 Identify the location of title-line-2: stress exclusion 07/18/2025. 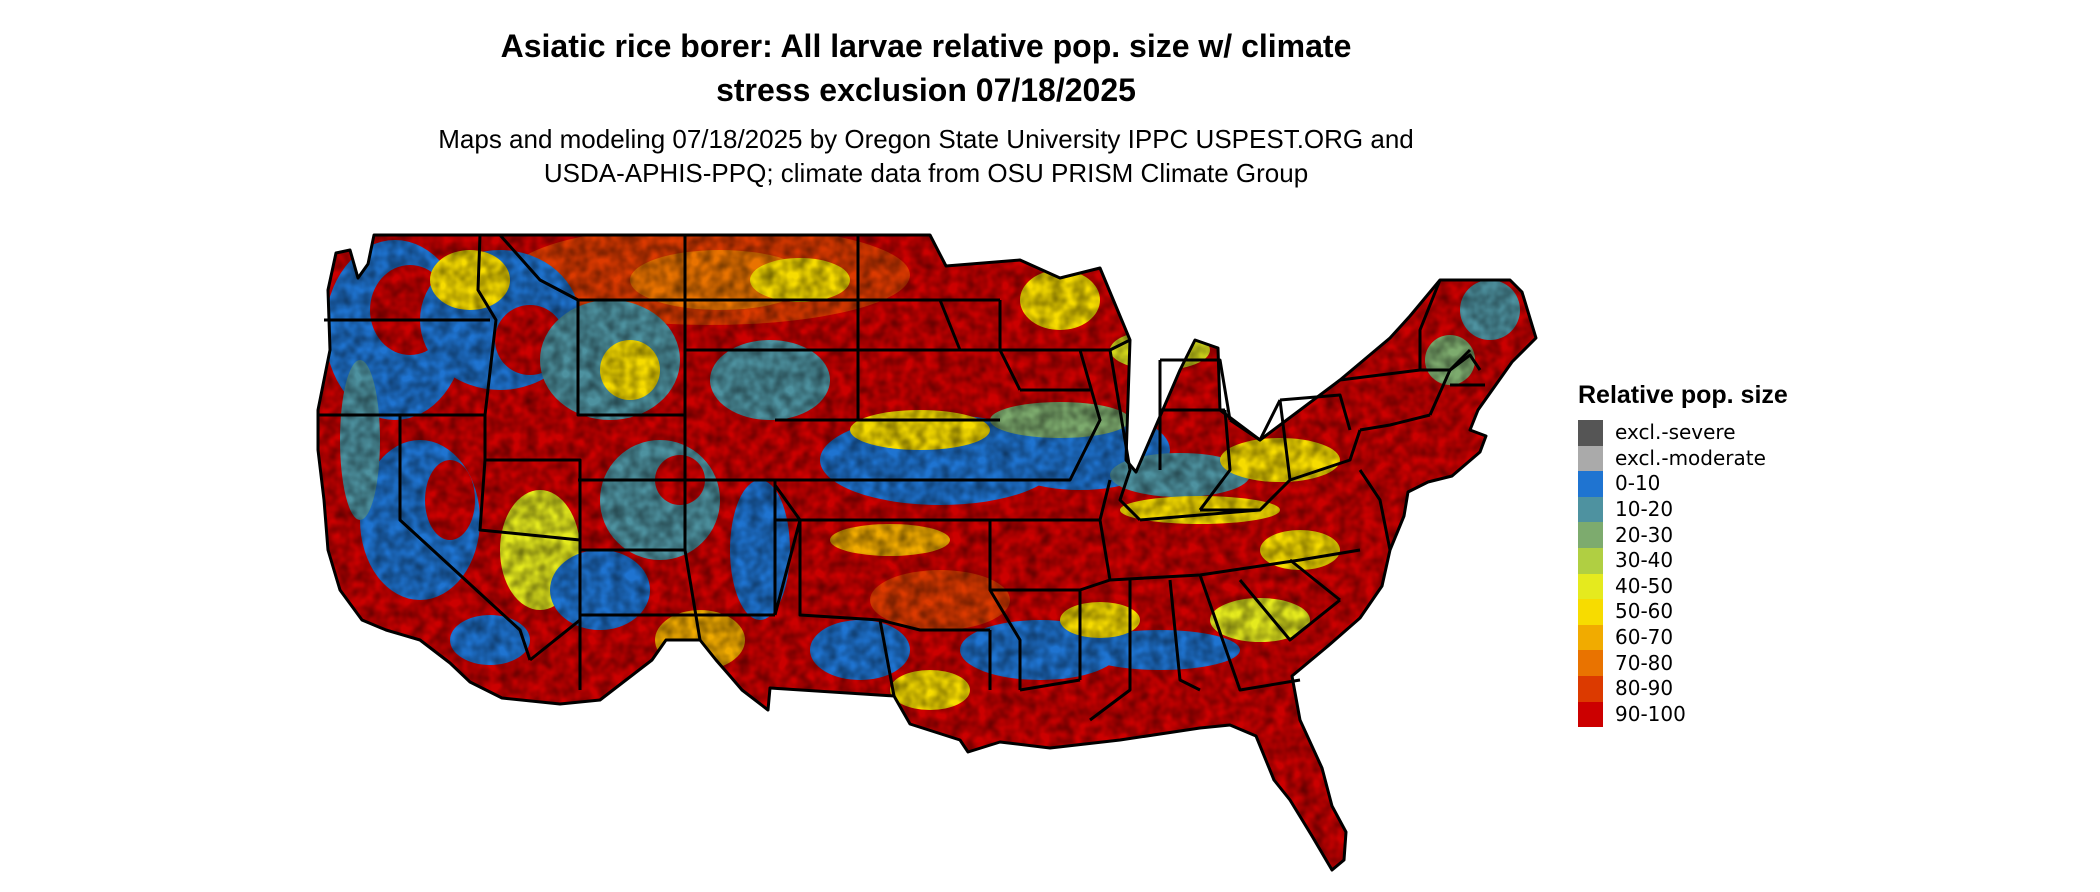
(926, 90).